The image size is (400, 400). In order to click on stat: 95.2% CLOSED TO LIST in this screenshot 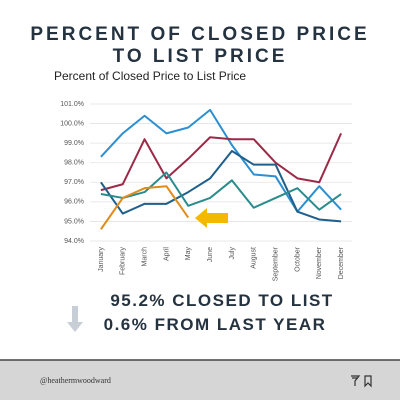, I will do `click(221, 300)`.